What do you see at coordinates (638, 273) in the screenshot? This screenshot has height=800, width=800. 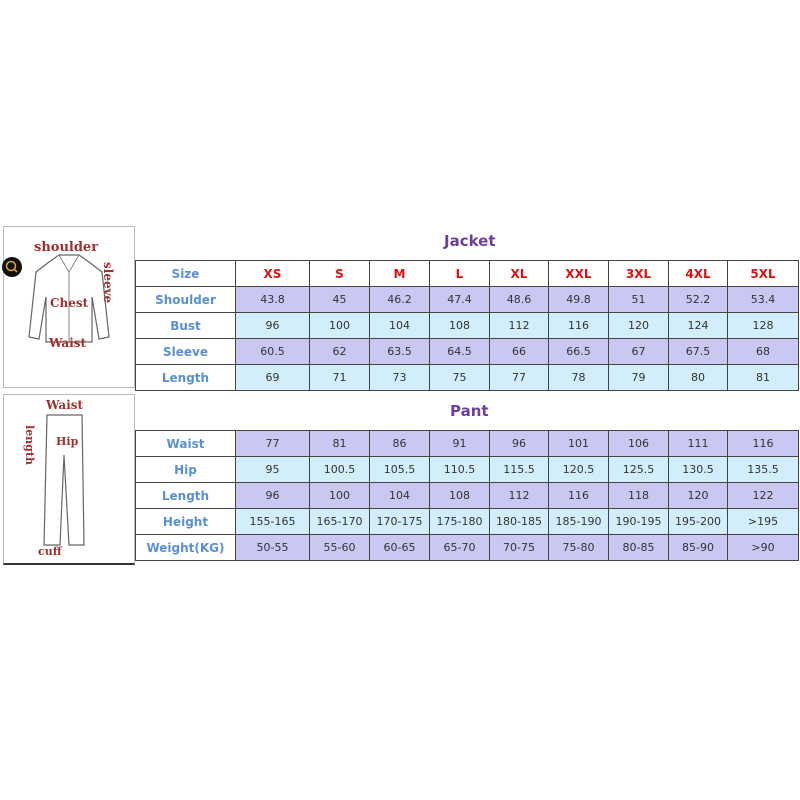 I see `size-header-cell: 3XL` at bounding box center [638, 273].